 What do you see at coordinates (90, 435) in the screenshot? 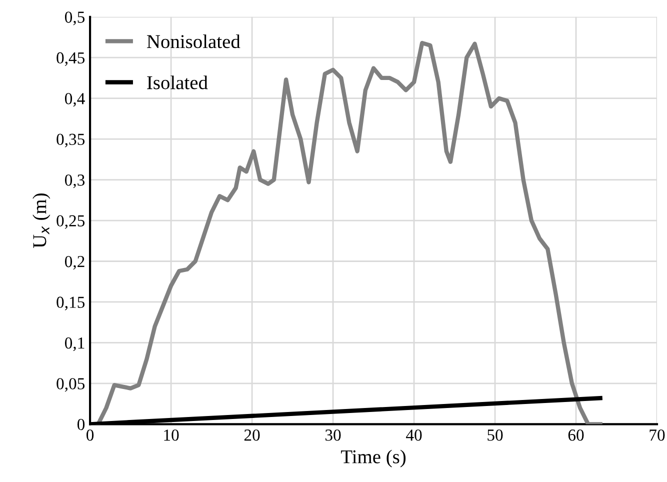
I see `x-tick-label: 0` at bounding box center [90, 435].